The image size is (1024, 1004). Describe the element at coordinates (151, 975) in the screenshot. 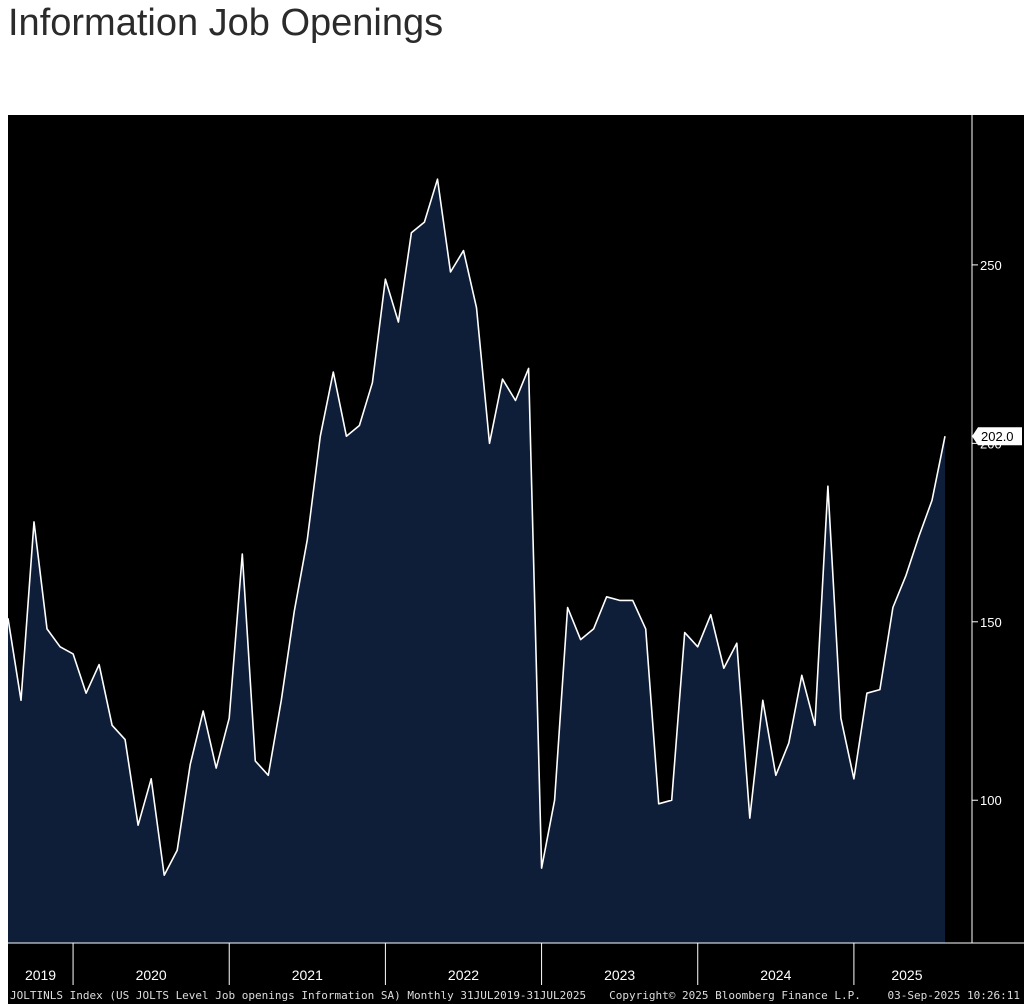

I see `x-tick-label: 2020` at that location.